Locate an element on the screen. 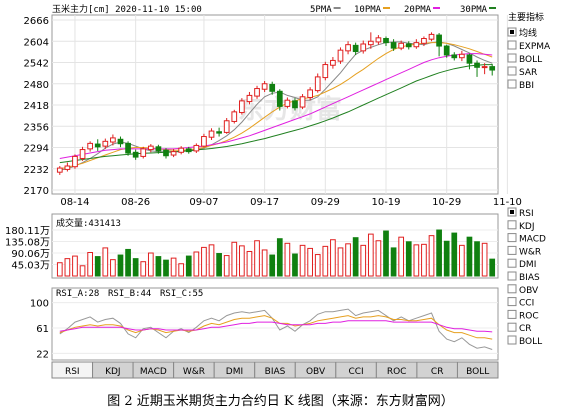 This screenshot has height=414, width=561. indicators-title: 主要指标 is located at coordinates (526, 17).